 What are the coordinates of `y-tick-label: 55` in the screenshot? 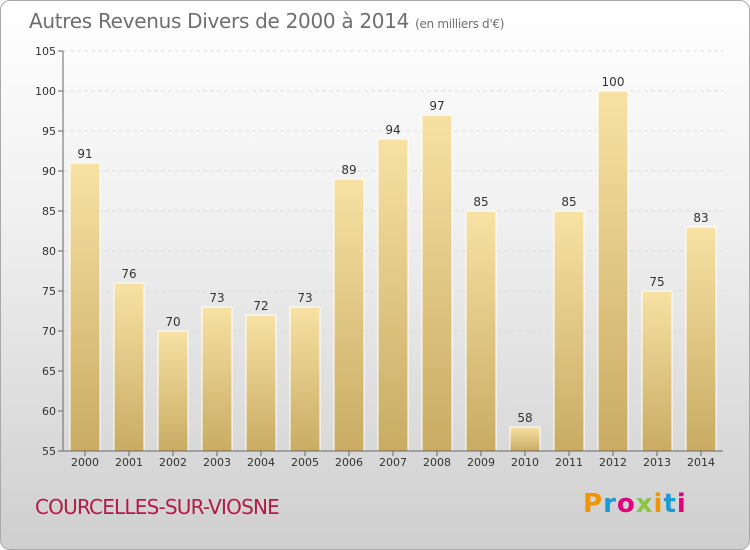 It's located at (49, 451).